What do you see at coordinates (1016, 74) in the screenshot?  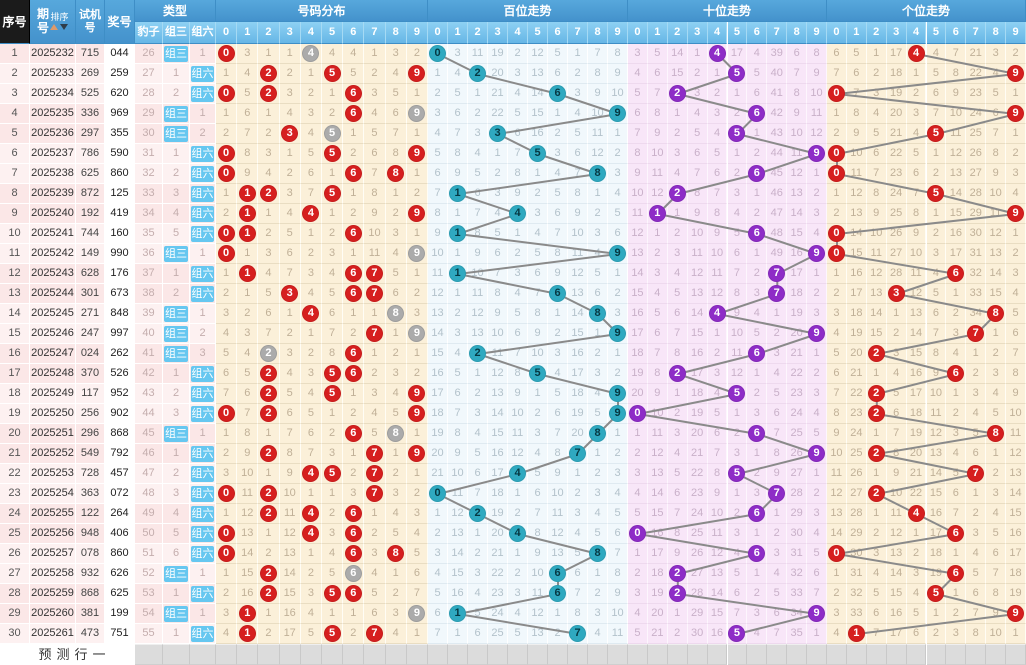 I see `unit-cell: 9` at bounding box center [1016, 74].